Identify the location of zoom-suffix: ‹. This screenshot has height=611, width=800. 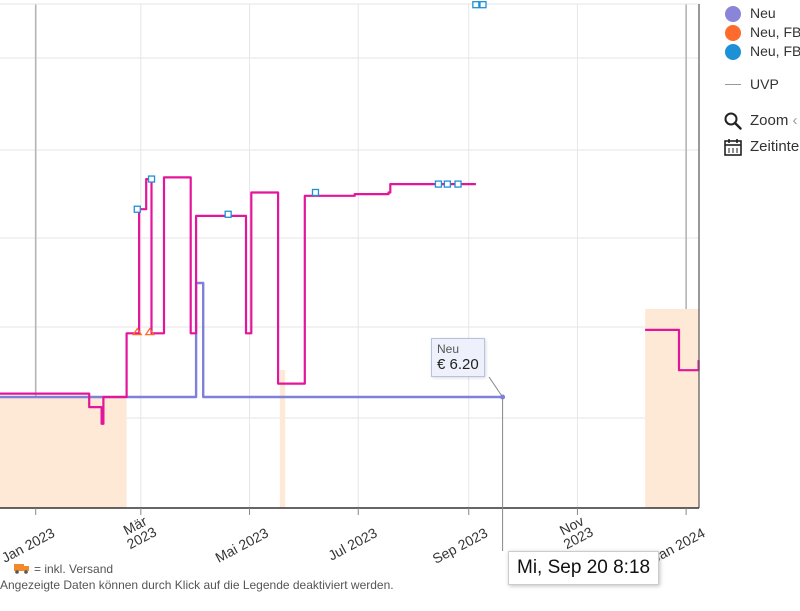
(795, 120).